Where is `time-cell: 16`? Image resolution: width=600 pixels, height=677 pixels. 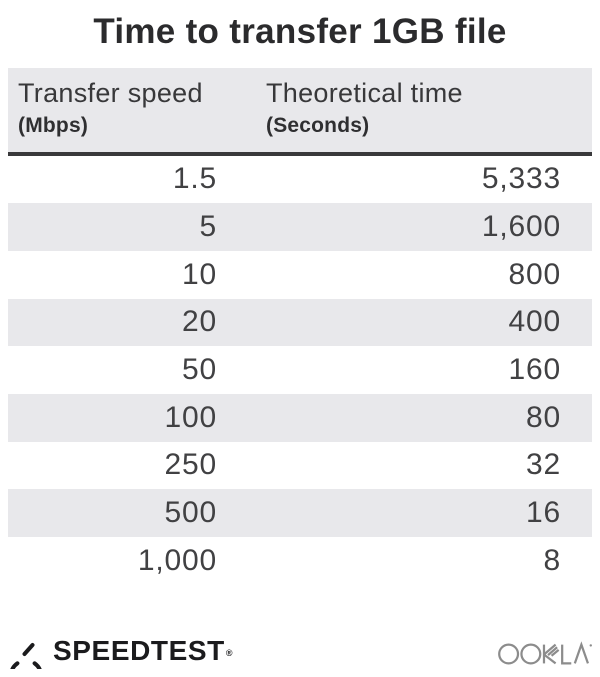 time-cell: 16 is located at coordinates (543, 512).